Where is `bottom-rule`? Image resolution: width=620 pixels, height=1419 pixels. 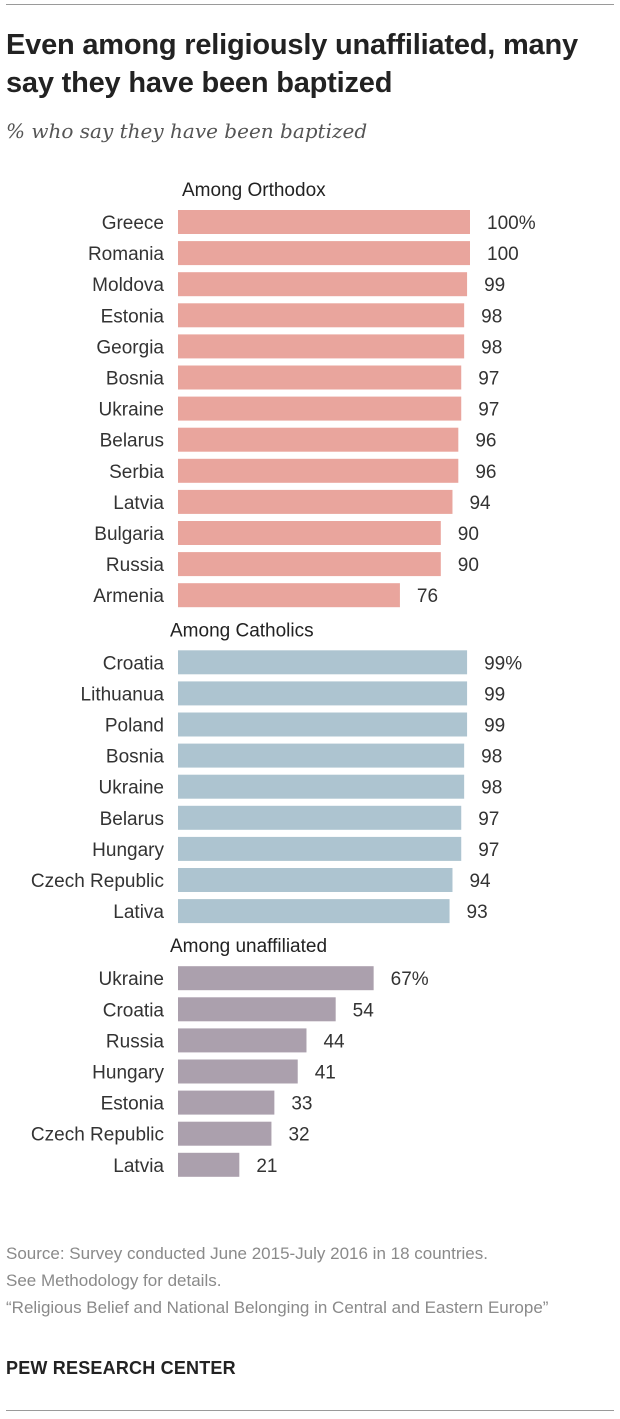 bottom-rule is located at coordinates (310, 1410).